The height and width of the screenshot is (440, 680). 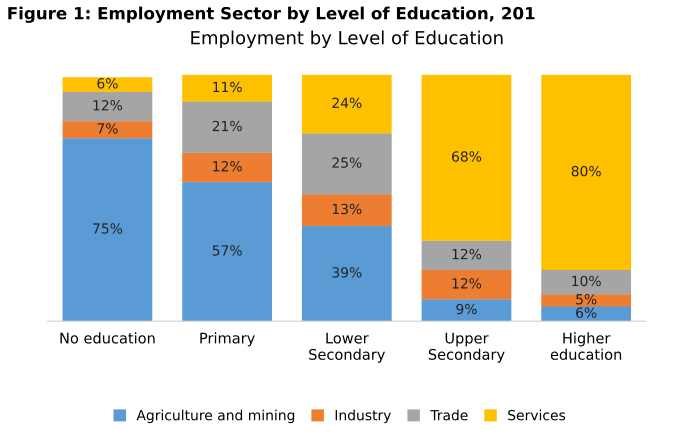 I want to click on x-tick-label: Higher education, so click(x=586, y=346).